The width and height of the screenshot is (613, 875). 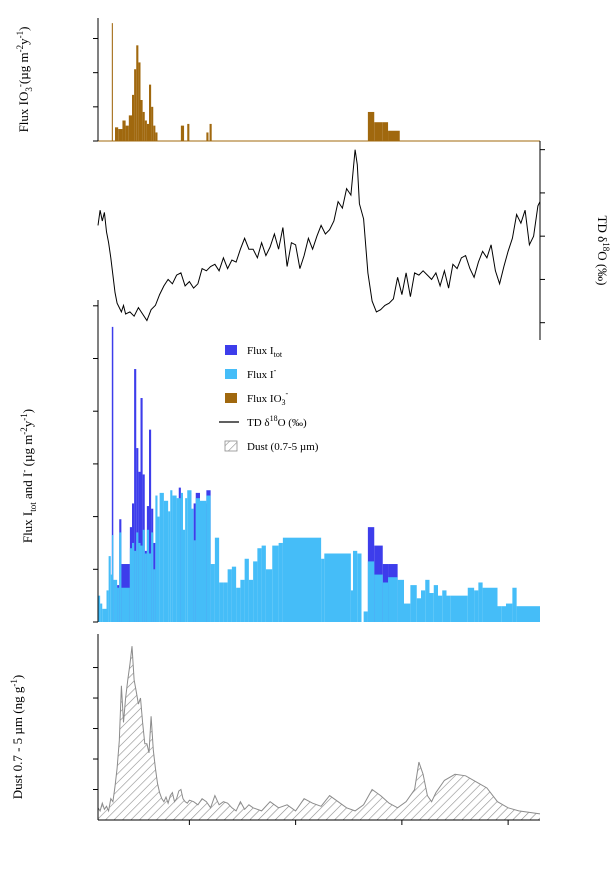 What do you see at coordinates (24, 80) in the screenshot?
I see `iodate-y-axis-label: Flux IO3-(µg m-2y-1)` at bounding box center [24, 80].